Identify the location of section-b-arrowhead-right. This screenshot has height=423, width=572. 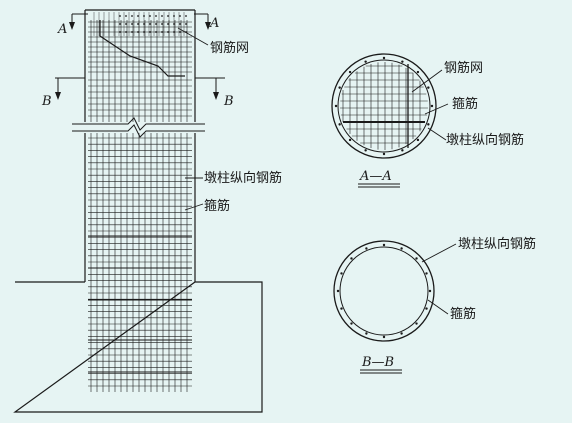
(216, 96).